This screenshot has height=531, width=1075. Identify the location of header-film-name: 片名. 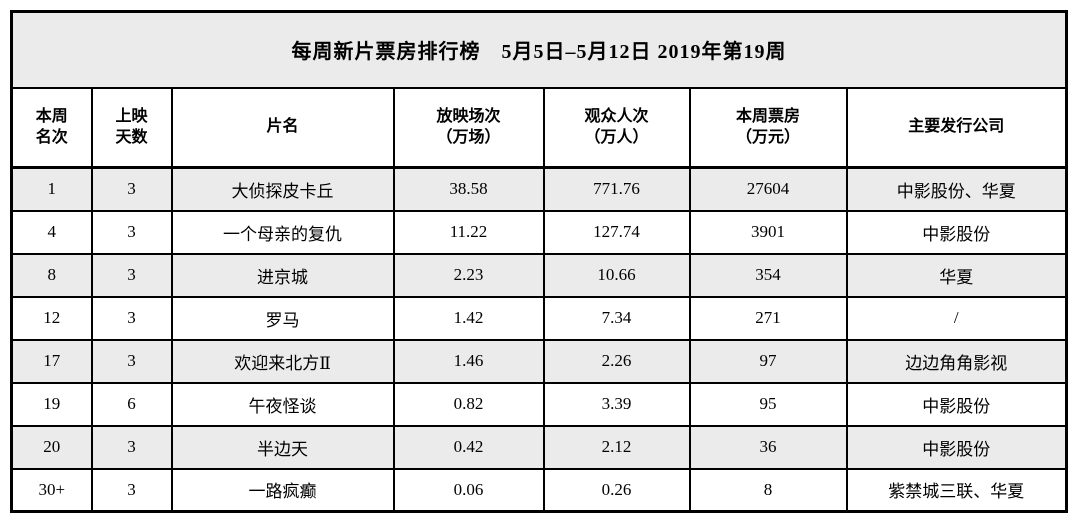
(282, 127).